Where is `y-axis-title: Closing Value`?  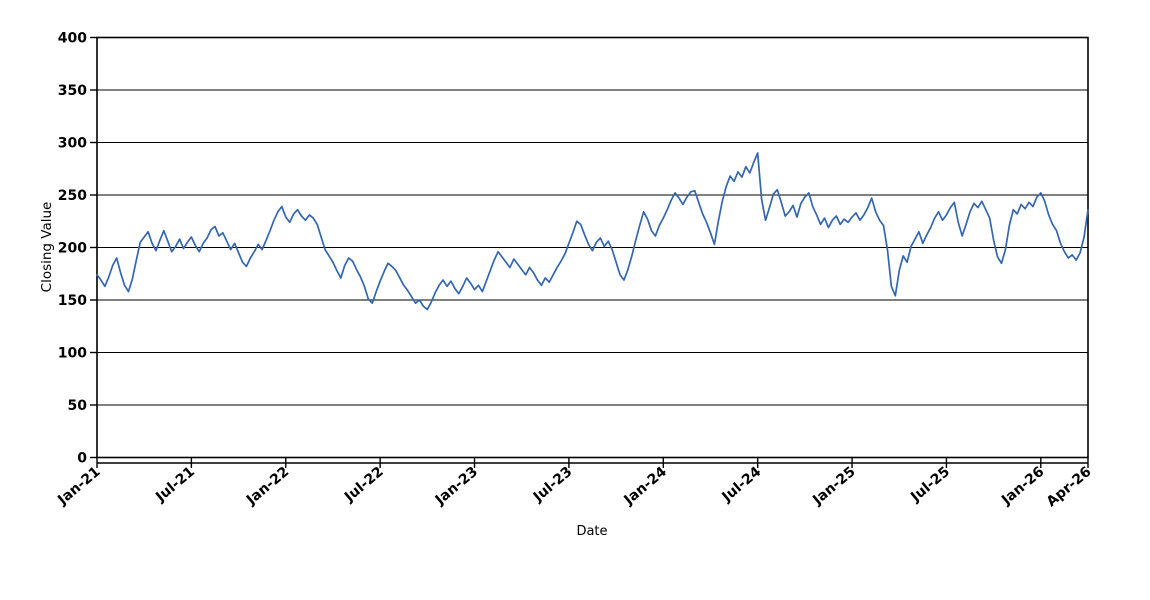 y-axis-title: Closing Value is located at coordinates (47, 247).